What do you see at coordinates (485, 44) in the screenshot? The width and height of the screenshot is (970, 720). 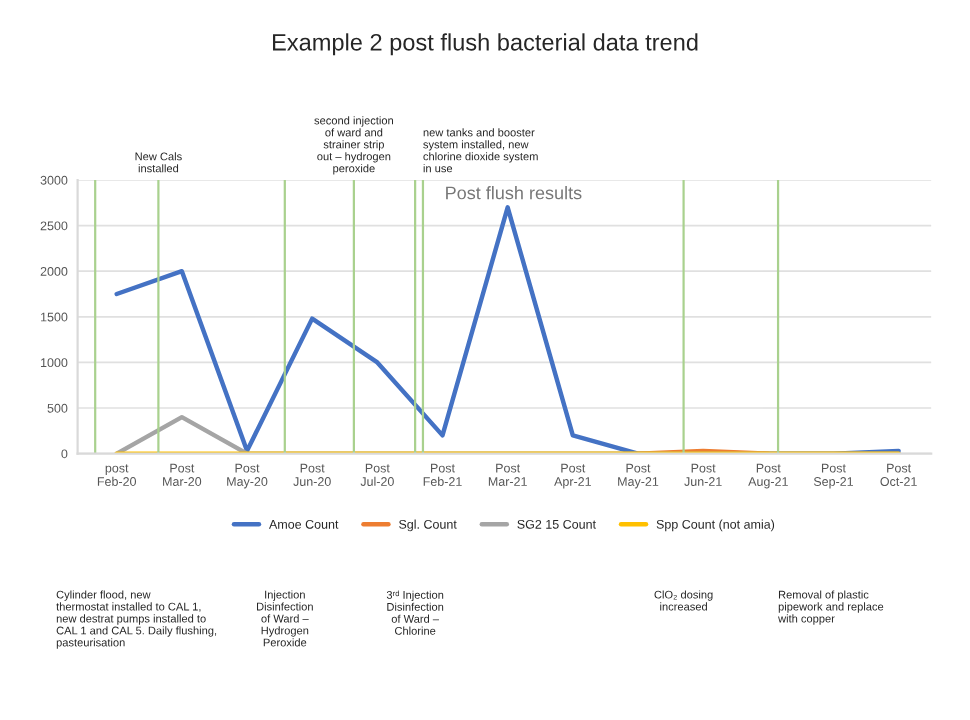 I see `chart-title: Example 2 post flush bacterial data trend` at bounding box center [485, 44].